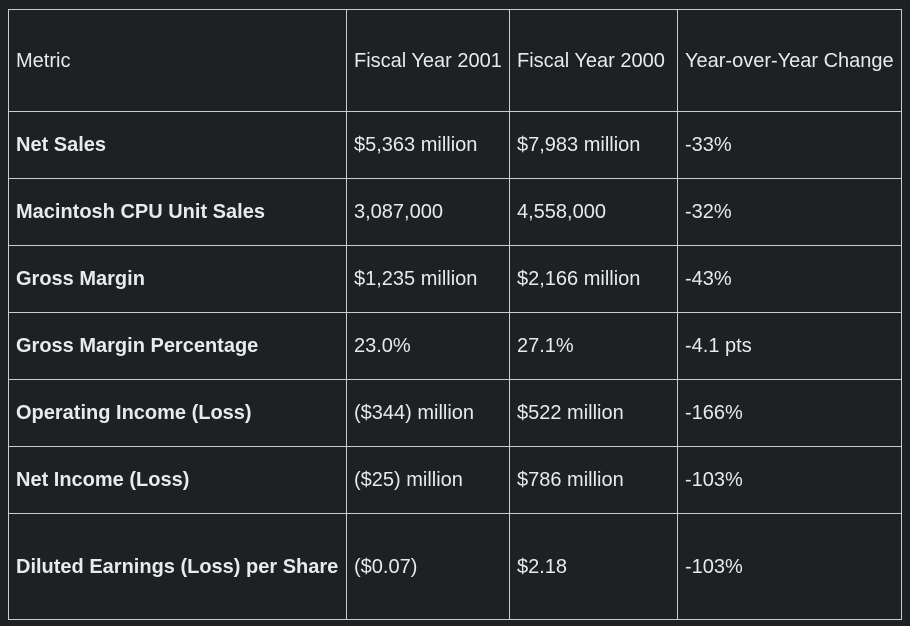  Describe the element at coordinates (789, 279) in the screenshot. I see `change-cell: -43%` at that location.